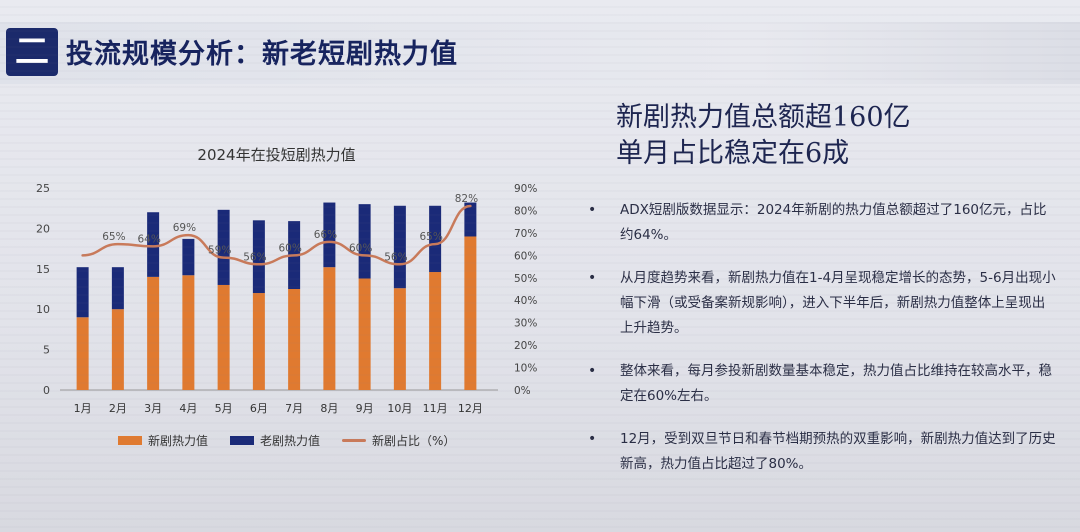  Describe the element at coordinates (259, 408) in the screenshot. I see `x-tick-label: 6月` at that location.